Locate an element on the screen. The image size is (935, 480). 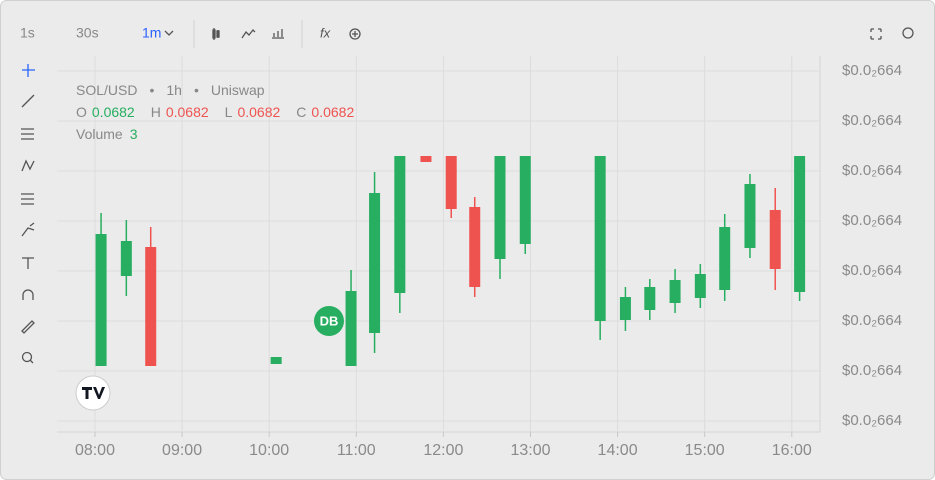
x-tick-label: 14:00 is located at coordinates (618, 450).